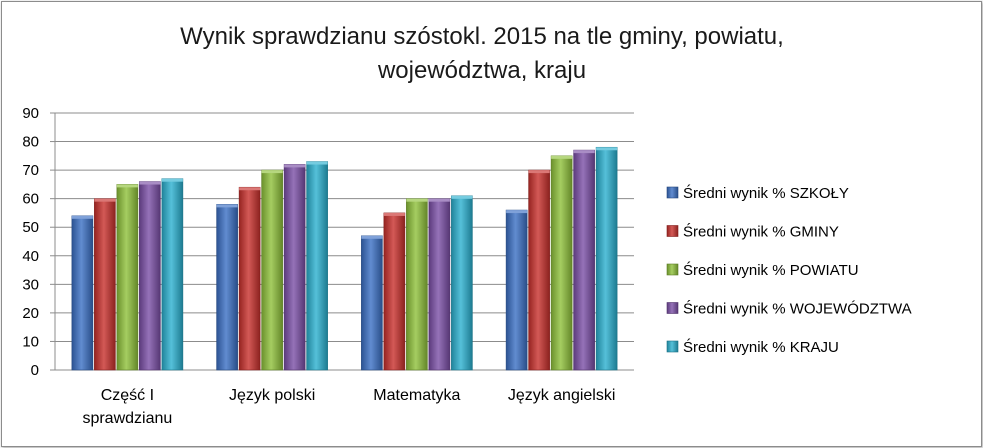  What do you see at coordinates (416, 395) in the screenshot?
I see `x-tick-label: Matematyka` at bounding box center [416, 395].